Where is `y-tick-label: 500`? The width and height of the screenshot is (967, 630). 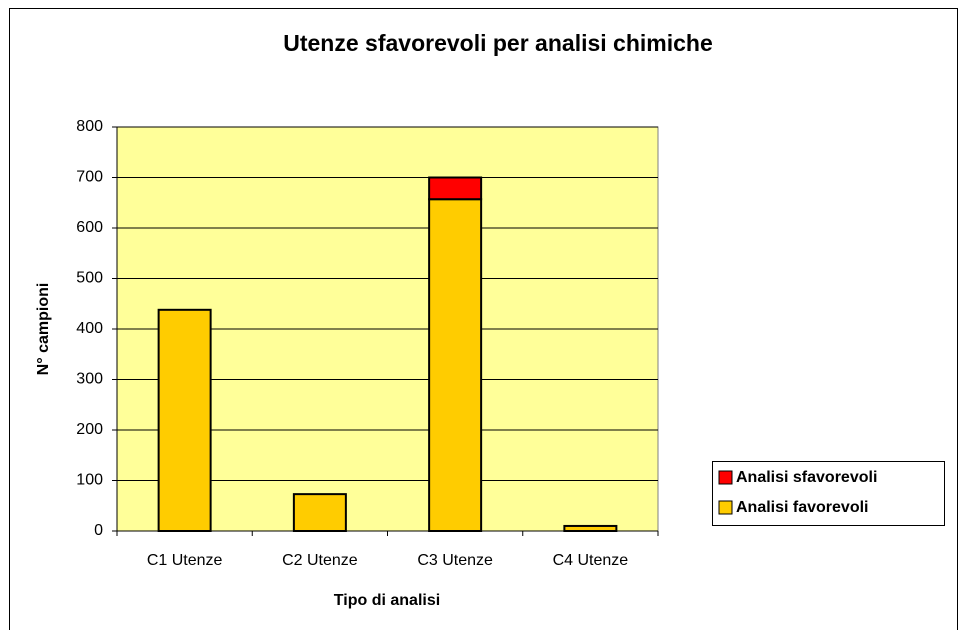
y-tick-label: 500 is located at coordinates (89, 278).